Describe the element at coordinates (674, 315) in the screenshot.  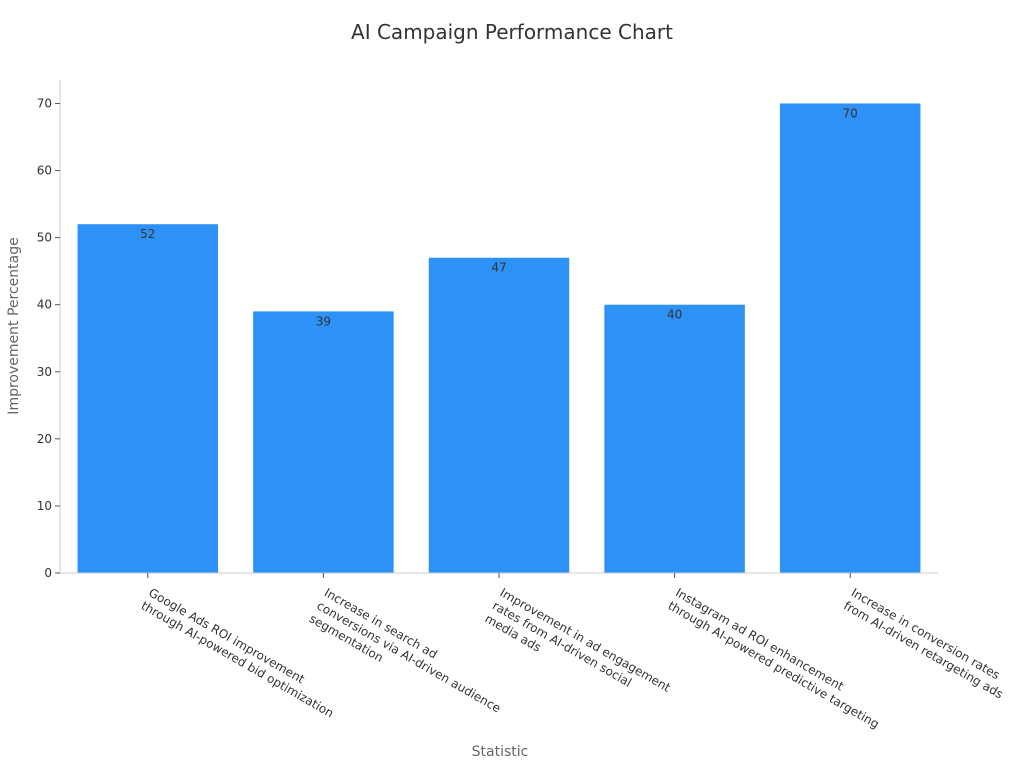
I see `bar-value-label: 40` at that location.